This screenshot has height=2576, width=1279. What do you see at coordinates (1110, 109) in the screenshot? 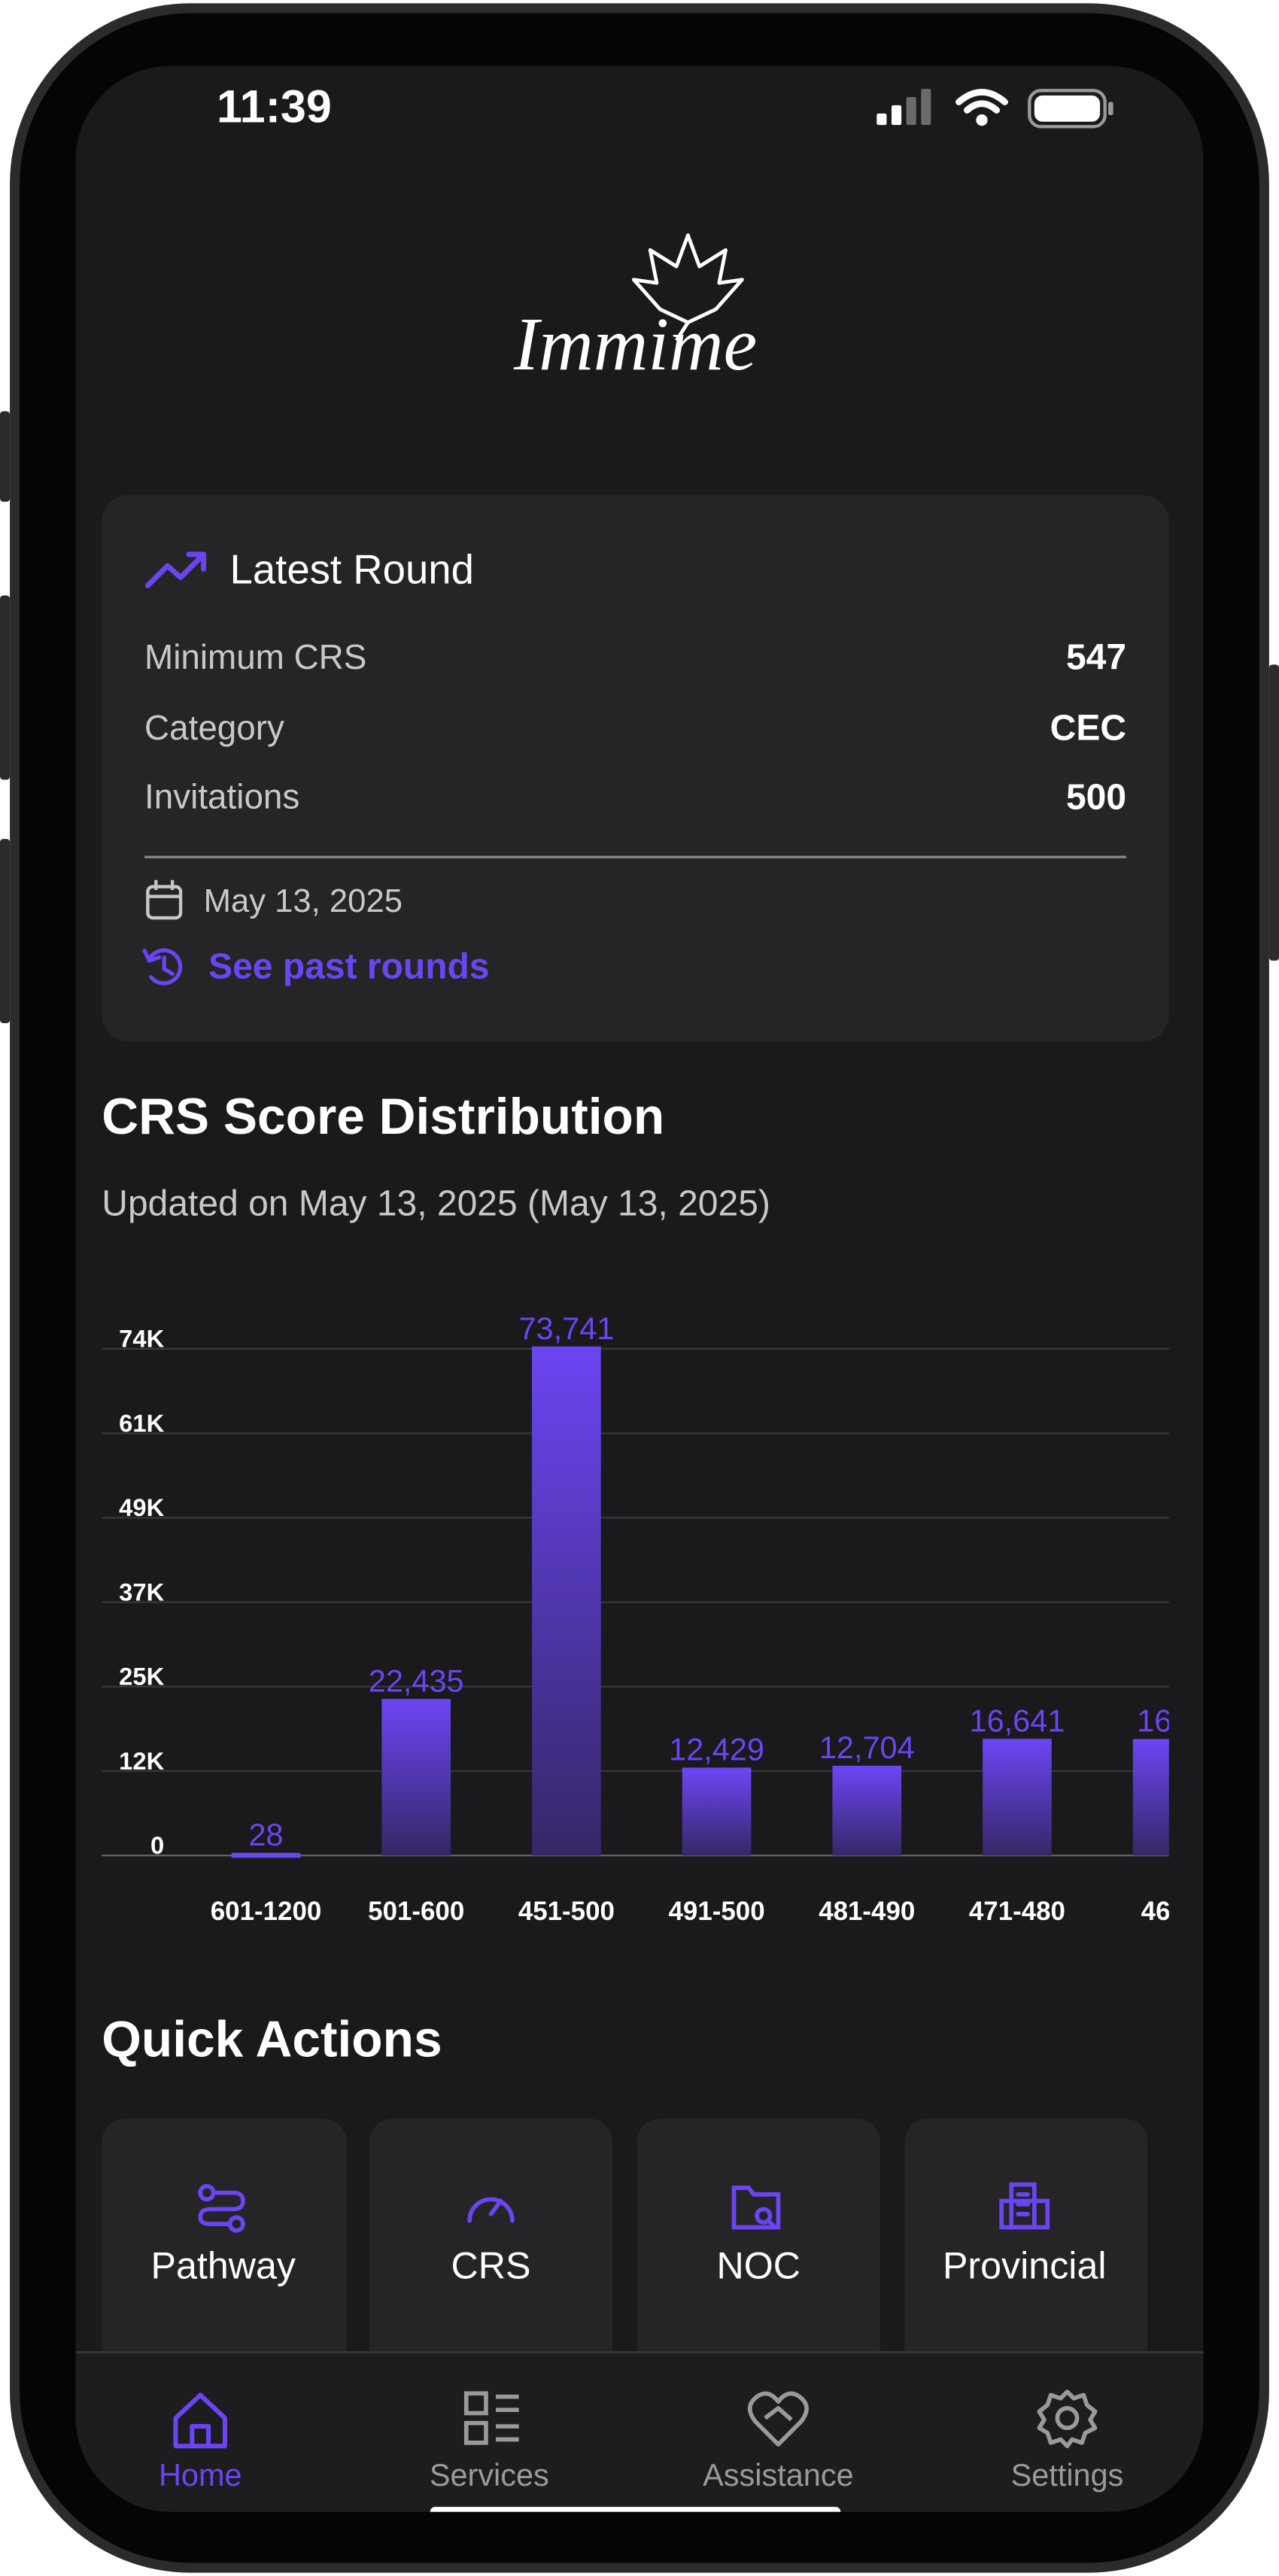
I see `battery-tip` at bounding box center [1110, 109].